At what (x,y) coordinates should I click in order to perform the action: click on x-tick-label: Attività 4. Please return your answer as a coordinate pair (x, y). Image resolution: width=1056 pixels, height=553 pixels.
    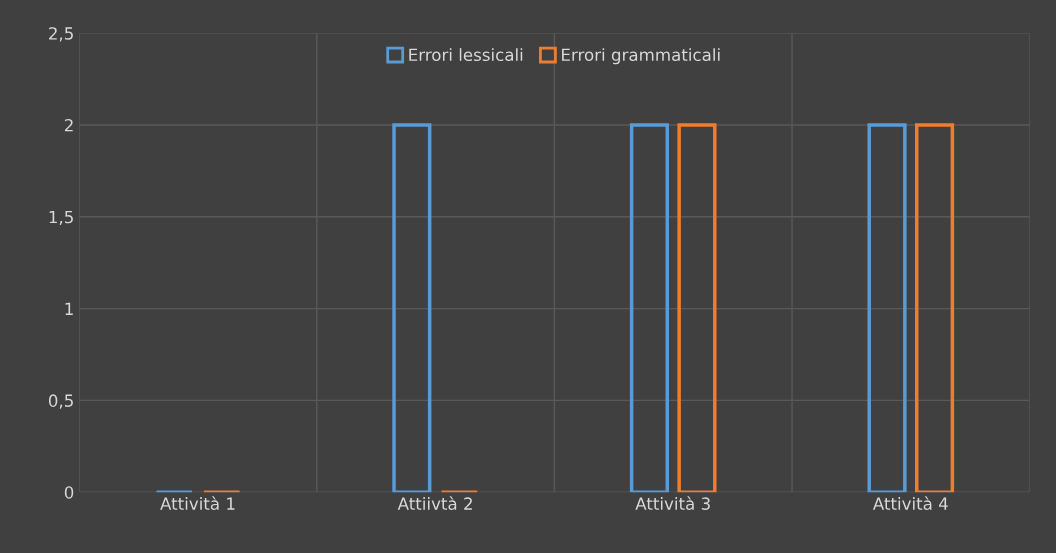
    Looking at the image, I should click on (910, 503).